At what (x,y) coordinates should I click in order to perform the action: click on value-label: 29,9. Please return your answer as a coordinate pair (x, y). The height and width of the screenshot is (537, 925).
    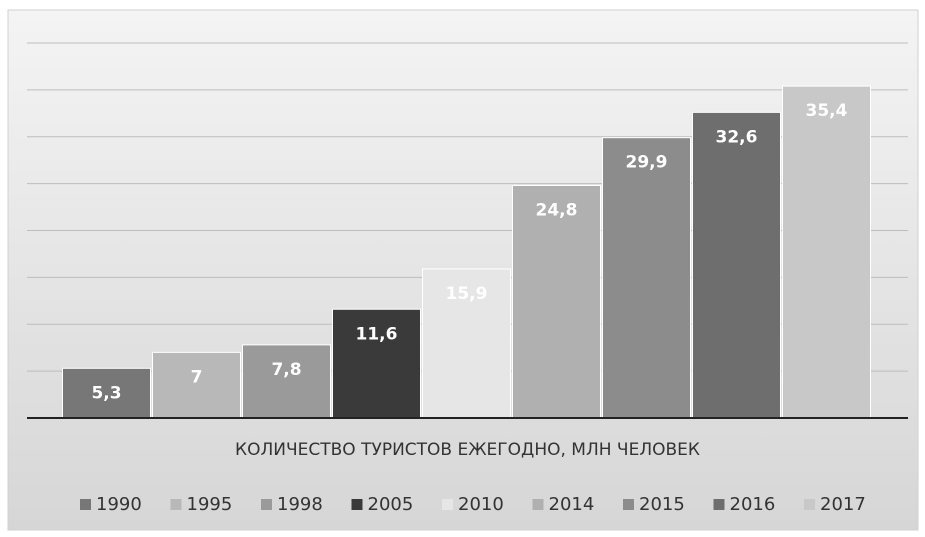
    Looking at the image, I should click on (647, 163).